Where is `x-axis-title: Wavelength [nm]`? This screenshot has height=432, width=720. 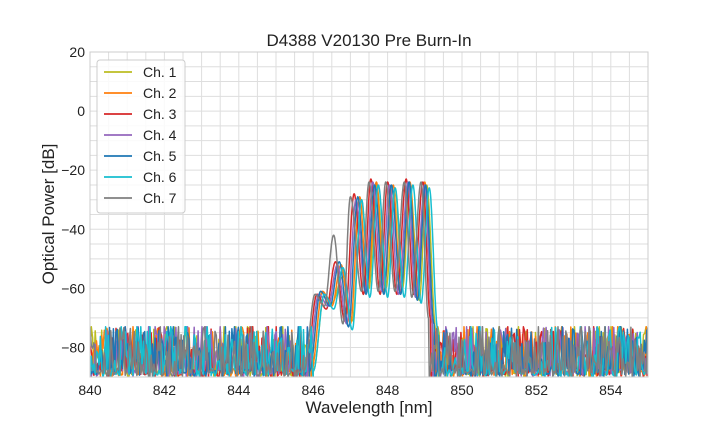 x-axis-title: Wavelength [nm] is located at coordinates (369, 407).